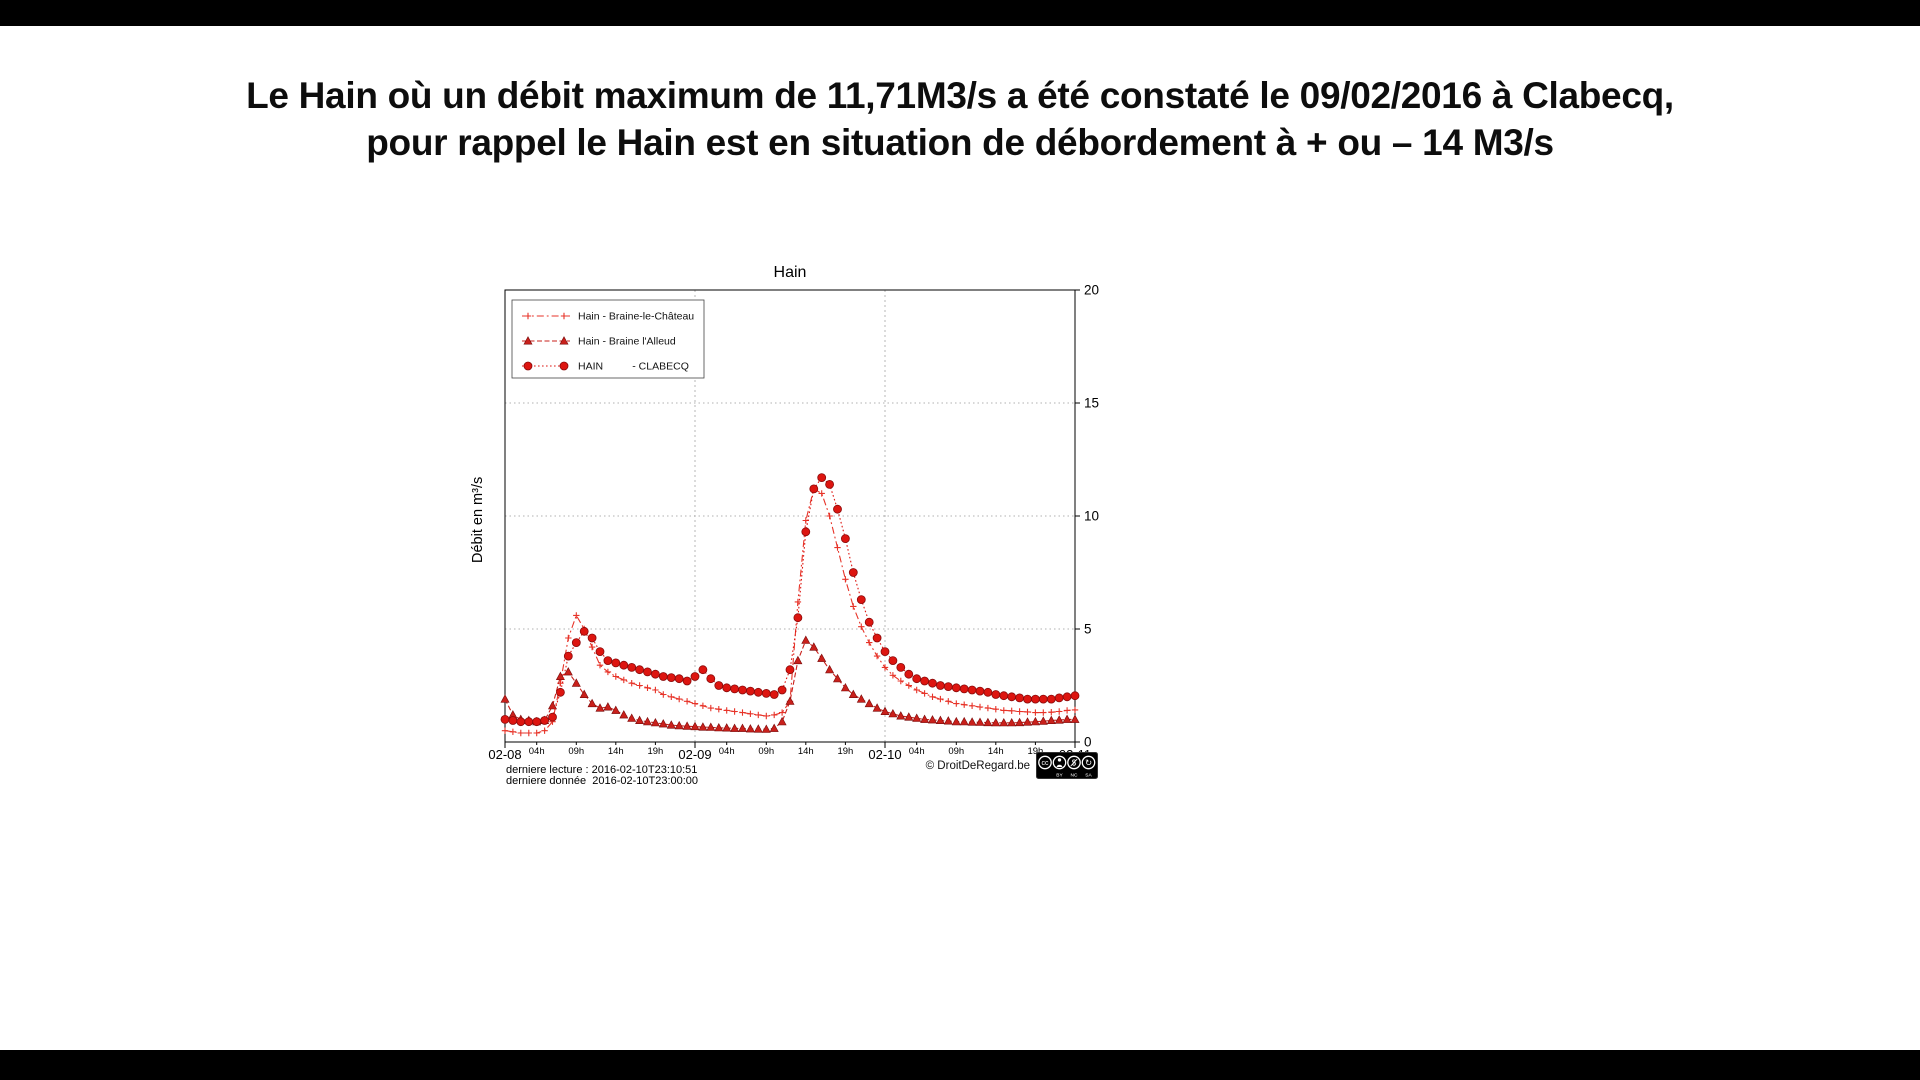 This screenshot has width=1920, height=1080. Describe the element at coordinates (633, 367) in the screenshot. I see `legend-label-2: HAIN - CLABECQ` at that location.